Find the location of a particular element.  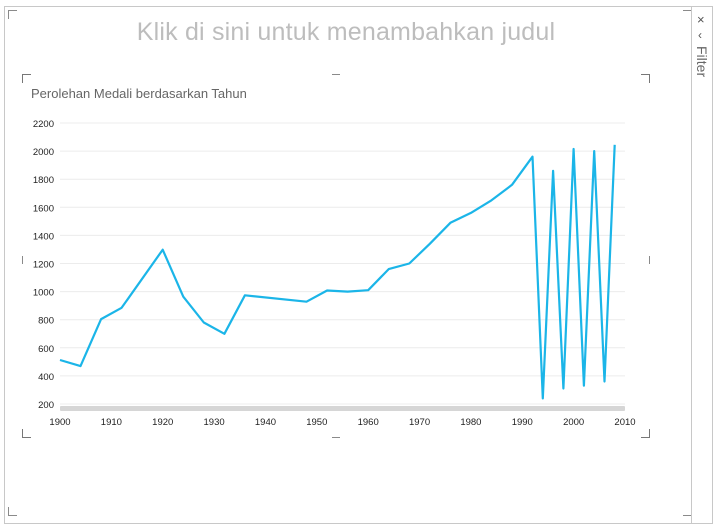

visual-handle-bottom-middle is located at coordinates (336, 437).